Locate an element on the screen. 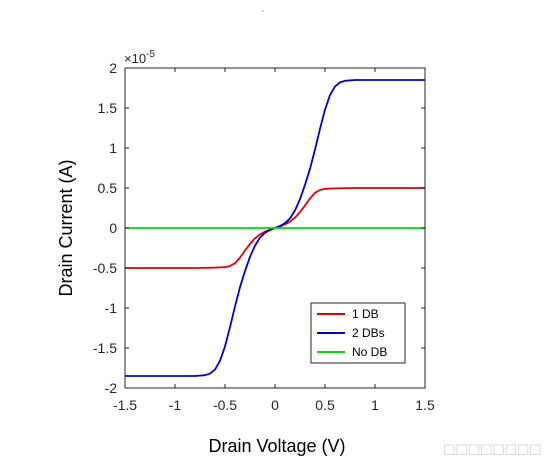 Image resolution: width=549 pixels, height=466 pixels. y-tick-label: 2 is located at coordinates (113, 68).